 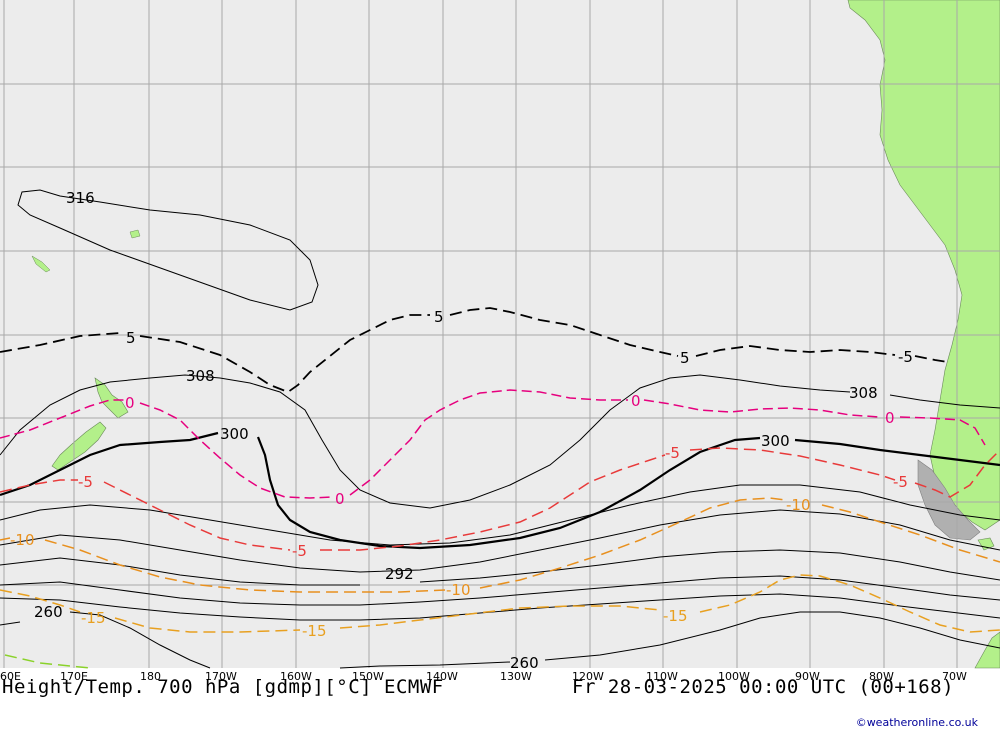 I want to click on label-300-a: 300, so click(x=234, y=434).